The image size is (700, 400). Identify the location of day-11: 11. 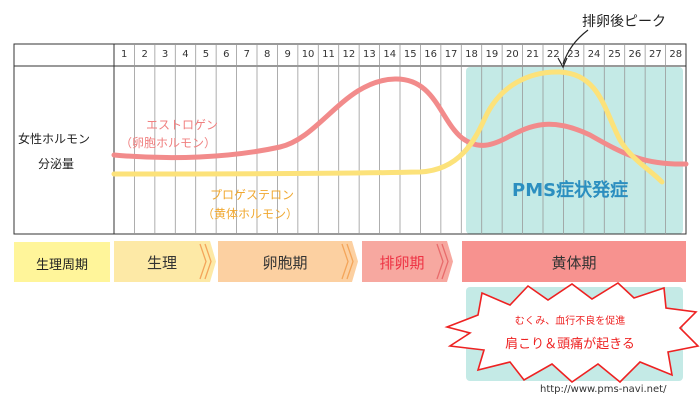
(328, 54).